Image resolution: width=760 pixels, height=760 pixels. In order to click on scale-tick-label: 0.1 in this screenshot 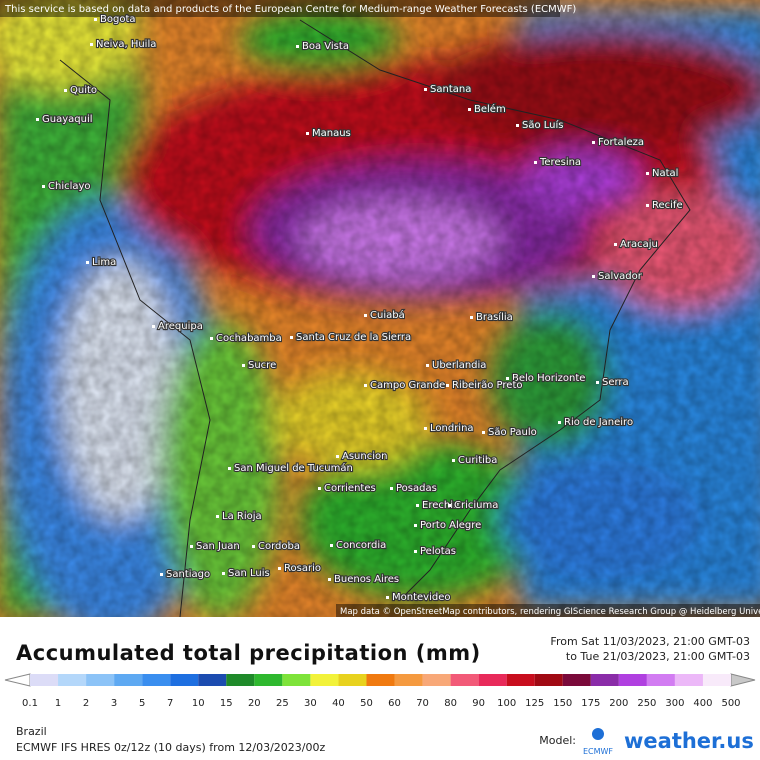, I will do `click(30, 703)`.